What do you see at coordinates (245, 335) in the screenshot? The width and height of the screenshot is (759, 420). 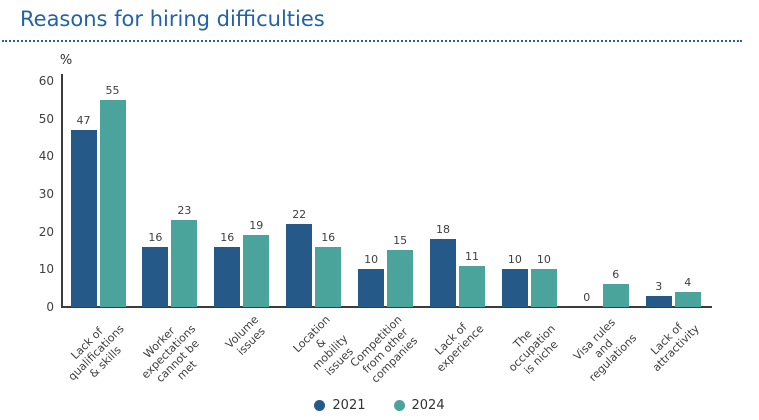 I see `x-axis-label: Volume issues` at bounding box center [245, 335].